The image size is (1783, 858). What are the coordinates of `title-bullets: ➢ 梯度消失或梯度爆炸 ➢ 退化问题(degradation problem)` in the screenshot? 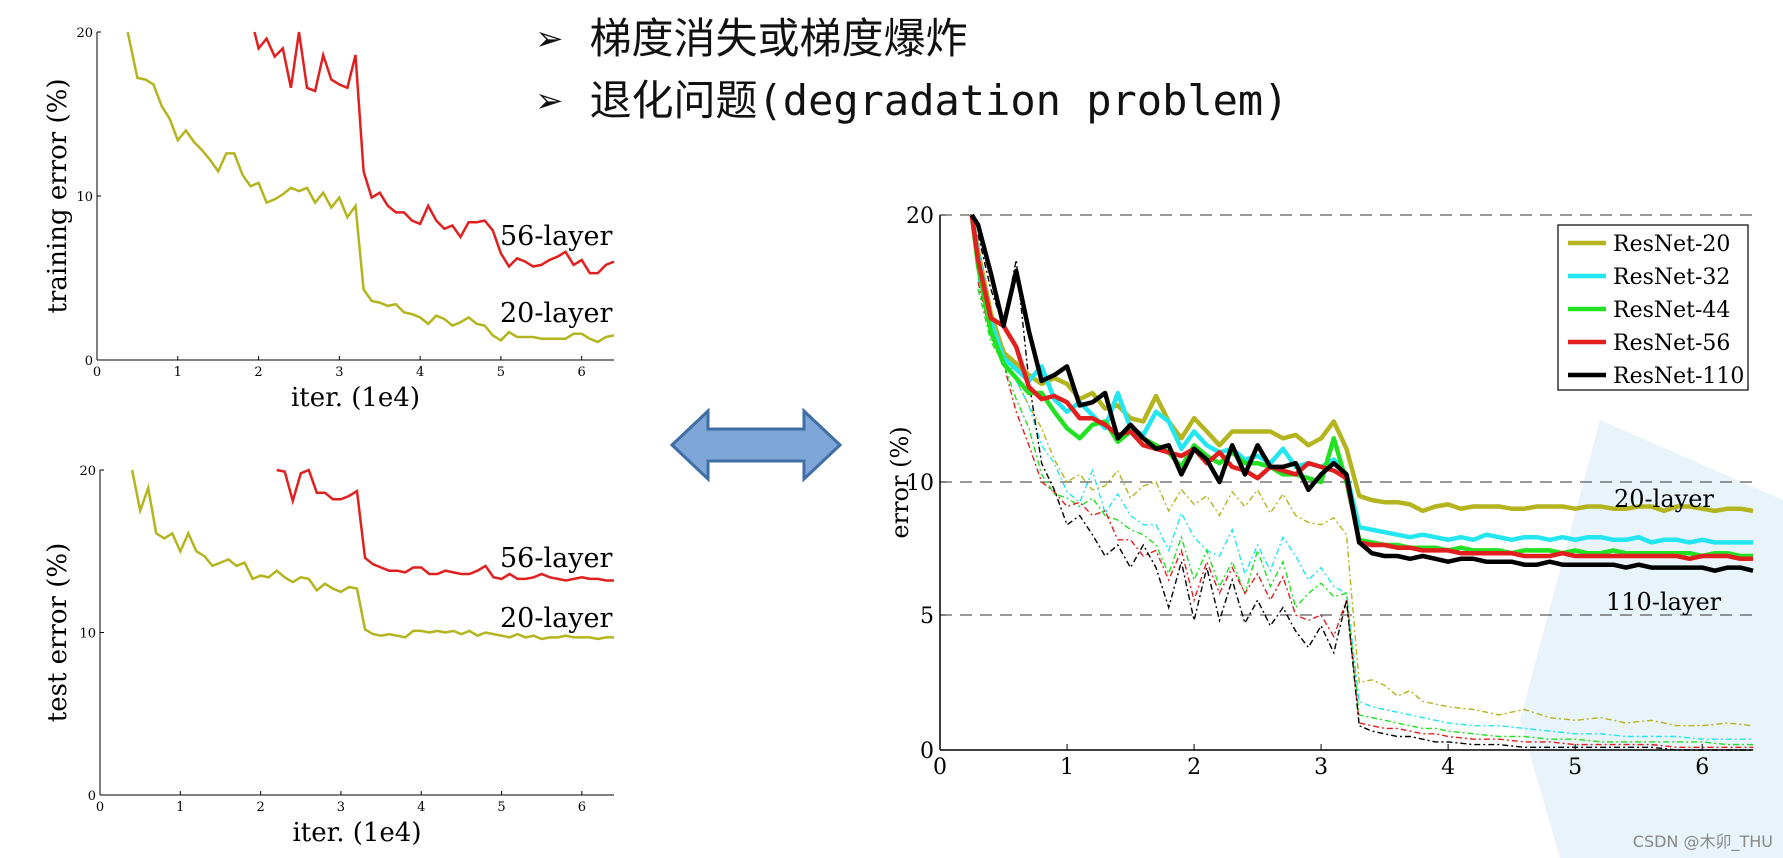 It's located at (912, 70).